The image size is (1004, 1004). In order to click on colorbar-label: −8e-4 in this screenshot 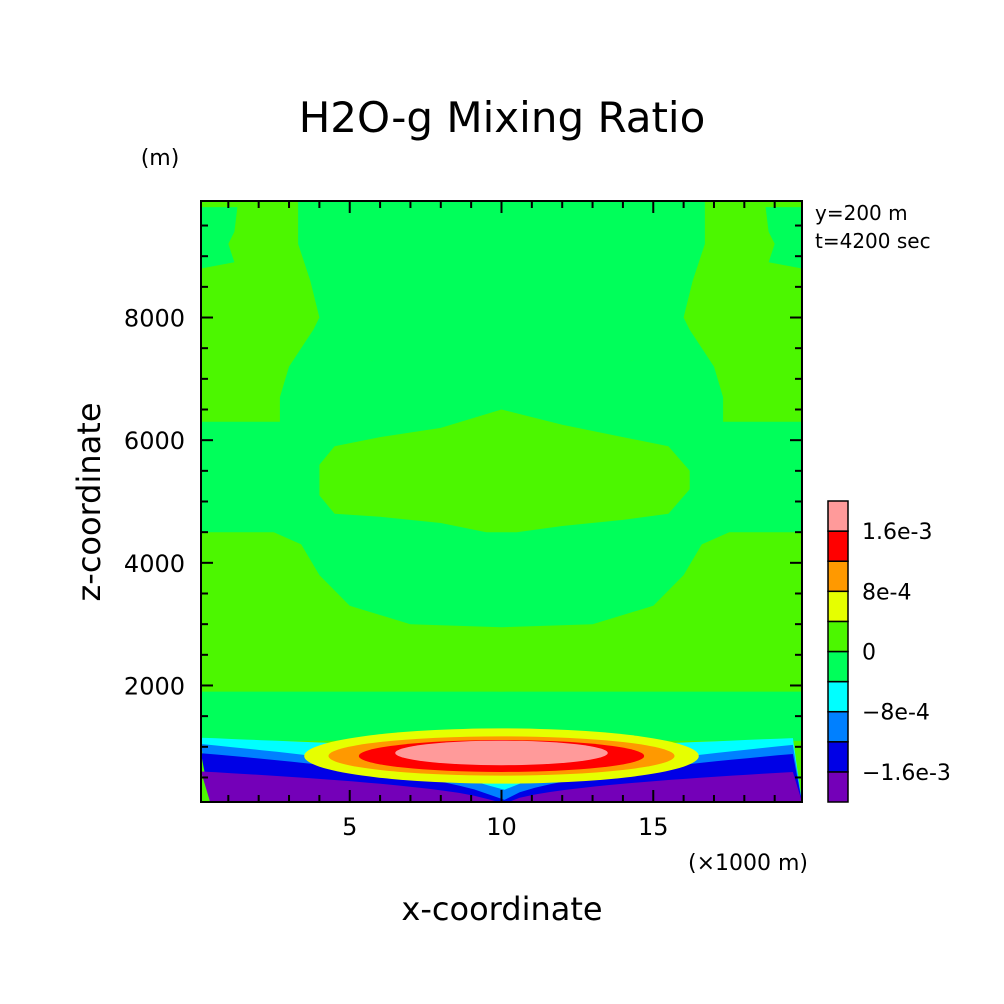, I will do `click(896, 713)`.